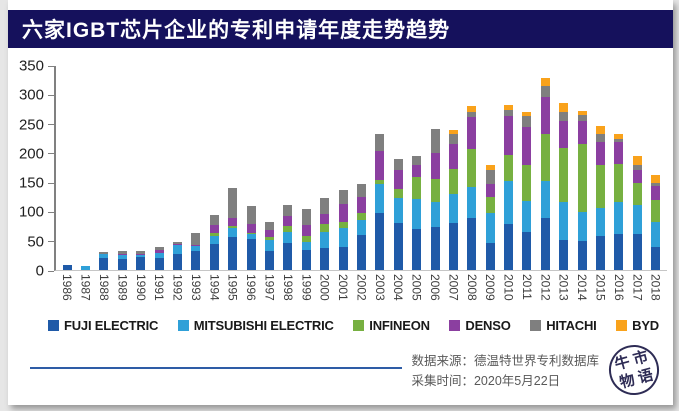 The image size is (679, 411). I want to click on bar-2012, so click(545, 168).